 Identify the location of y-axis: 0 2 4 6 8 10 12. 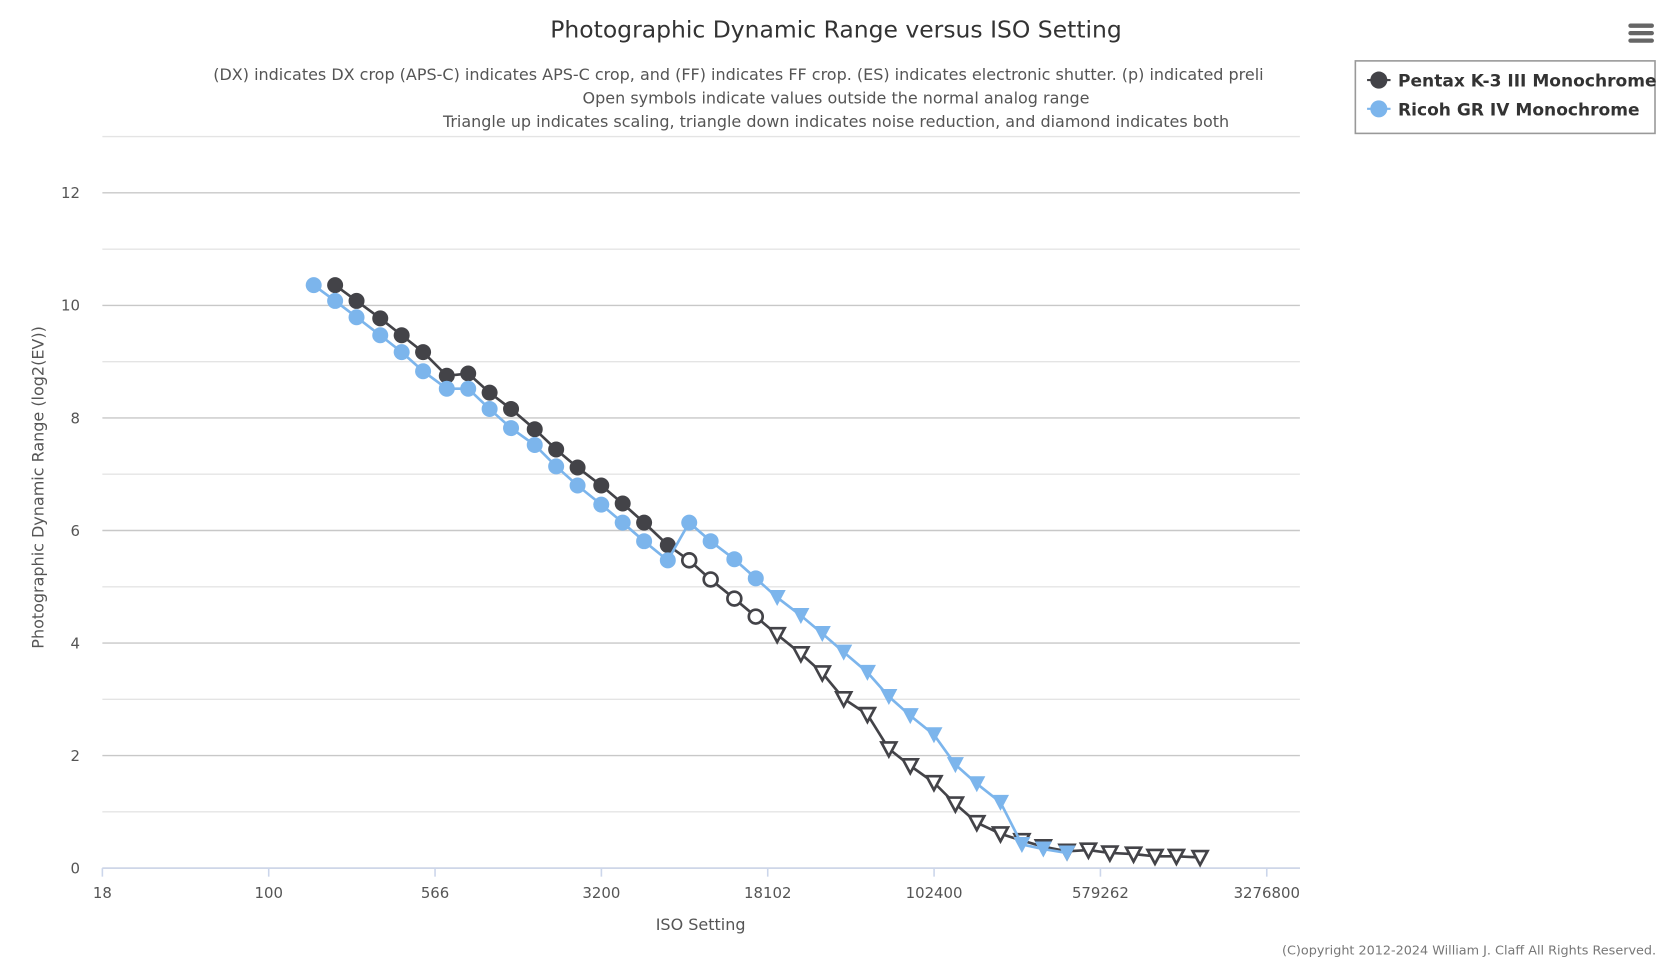
(70, 530).